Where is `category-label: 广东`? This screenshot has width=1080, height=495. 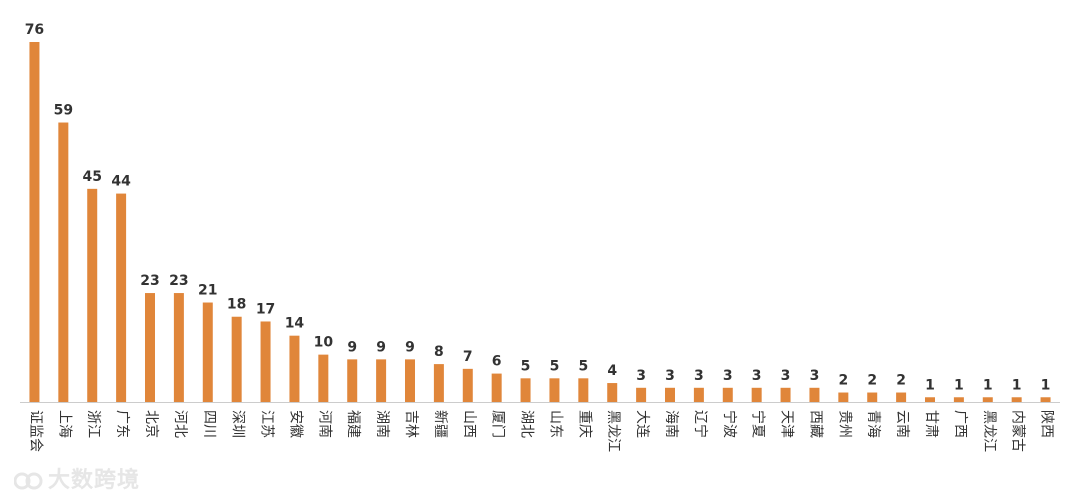 category-label: 广东 is located at coordinates (122, 424).